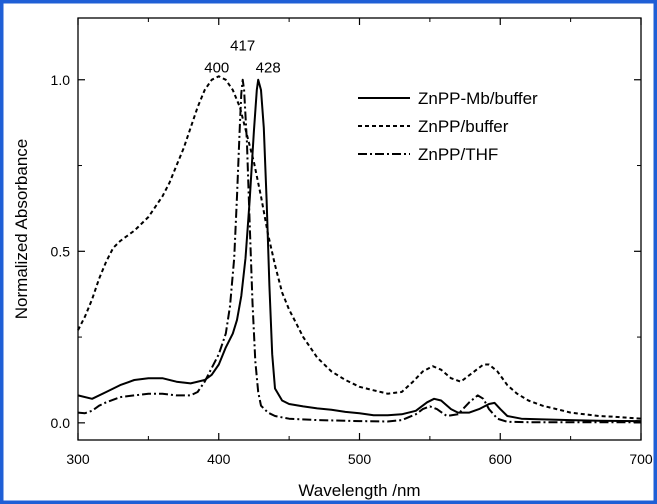 Image resolution: width=657 pixels, height=504 pixels. Describe the element at coordinates (21, 229) in the screenshot. I see `y-axis-title: Normalized Absorbance` at that location.